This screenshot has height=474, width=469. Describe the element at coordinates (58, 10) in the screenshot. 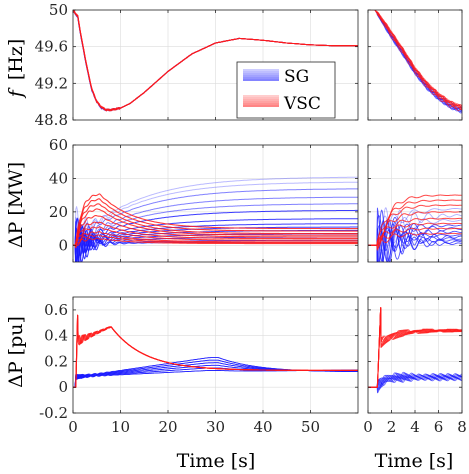

I see `y-tick-label: 50` at that location.